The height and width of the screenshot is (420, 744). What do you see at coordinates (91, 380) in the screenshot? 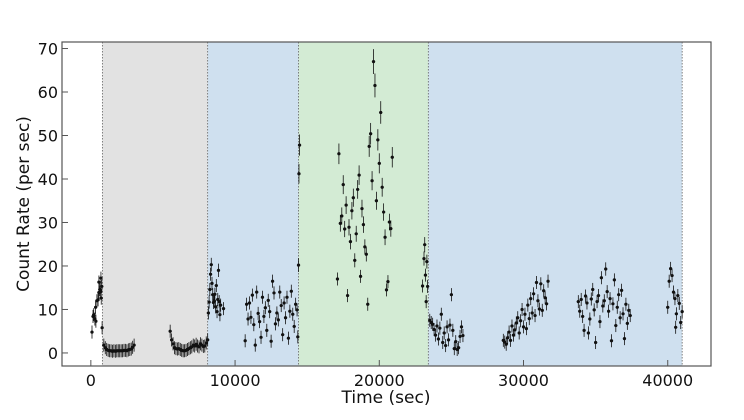
I see `x-tick-label: 0` at bounding box center [91, 380].